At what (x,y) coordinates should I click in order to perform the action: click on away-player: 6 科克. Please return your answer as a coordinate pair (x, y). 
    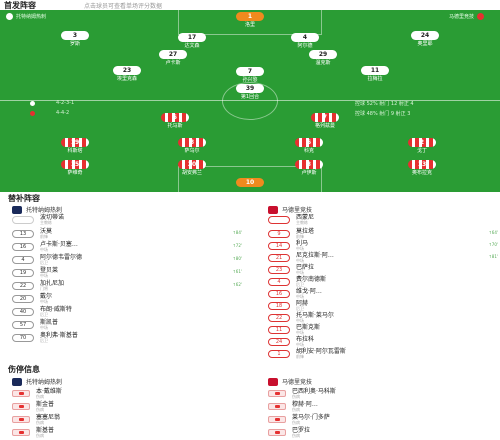
    Looking at the image, I should click on (309, 149).